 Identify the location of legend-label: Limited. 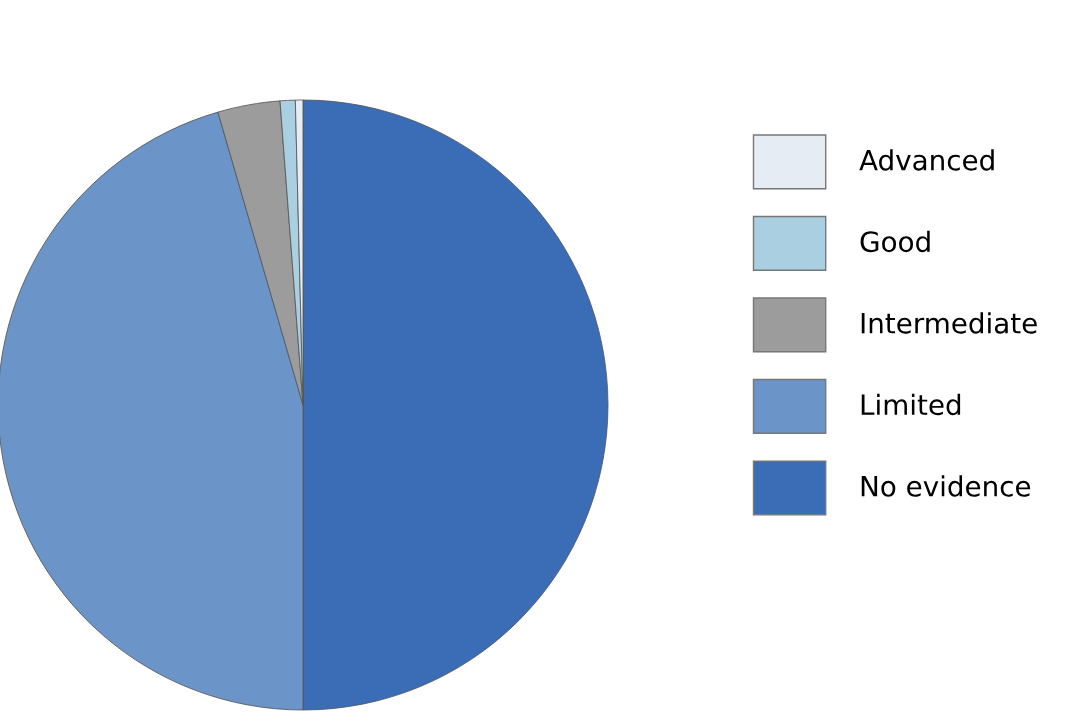
(911, 404).